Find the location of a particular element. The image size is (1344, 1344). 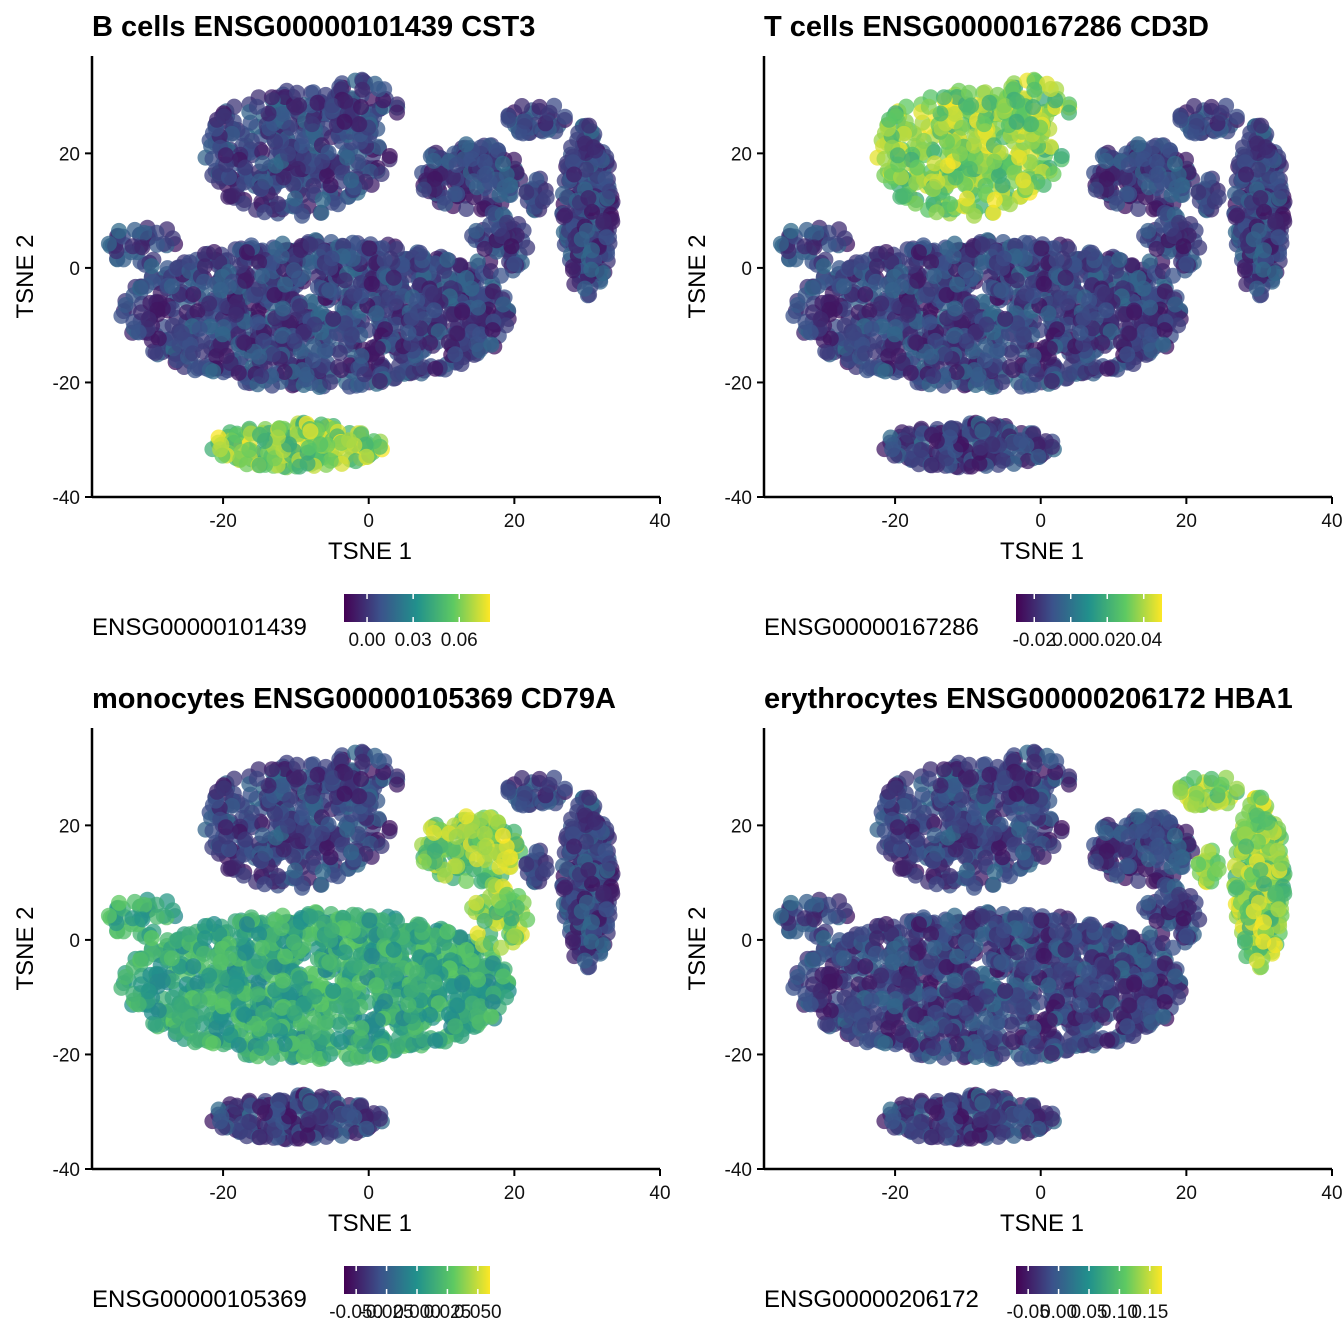

y-axis-title: TSNE 2 is located at coordinates (697, 276).